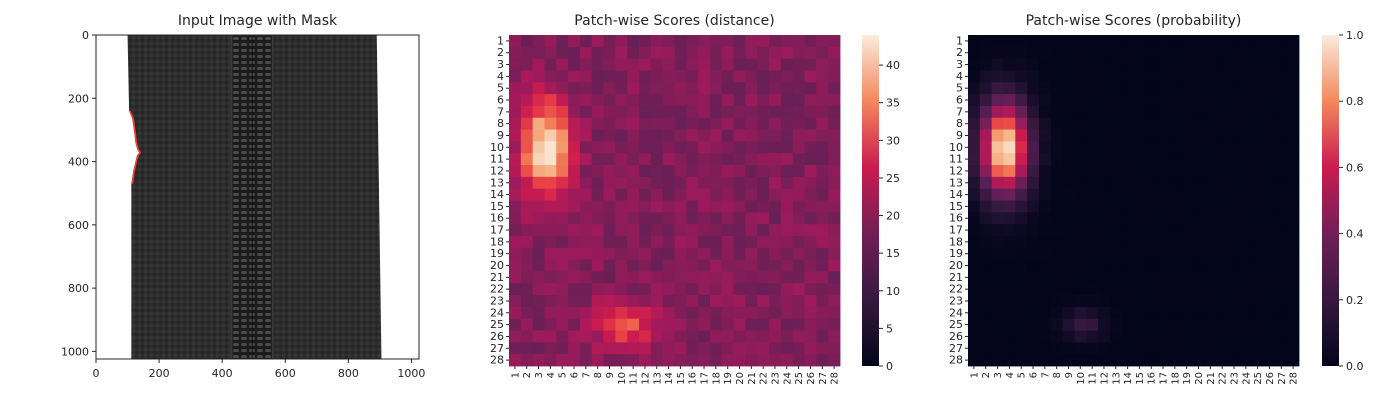 This screenshot has height=400, width=1400. I want to click on y-tick-label: 28, so click(497, 360).